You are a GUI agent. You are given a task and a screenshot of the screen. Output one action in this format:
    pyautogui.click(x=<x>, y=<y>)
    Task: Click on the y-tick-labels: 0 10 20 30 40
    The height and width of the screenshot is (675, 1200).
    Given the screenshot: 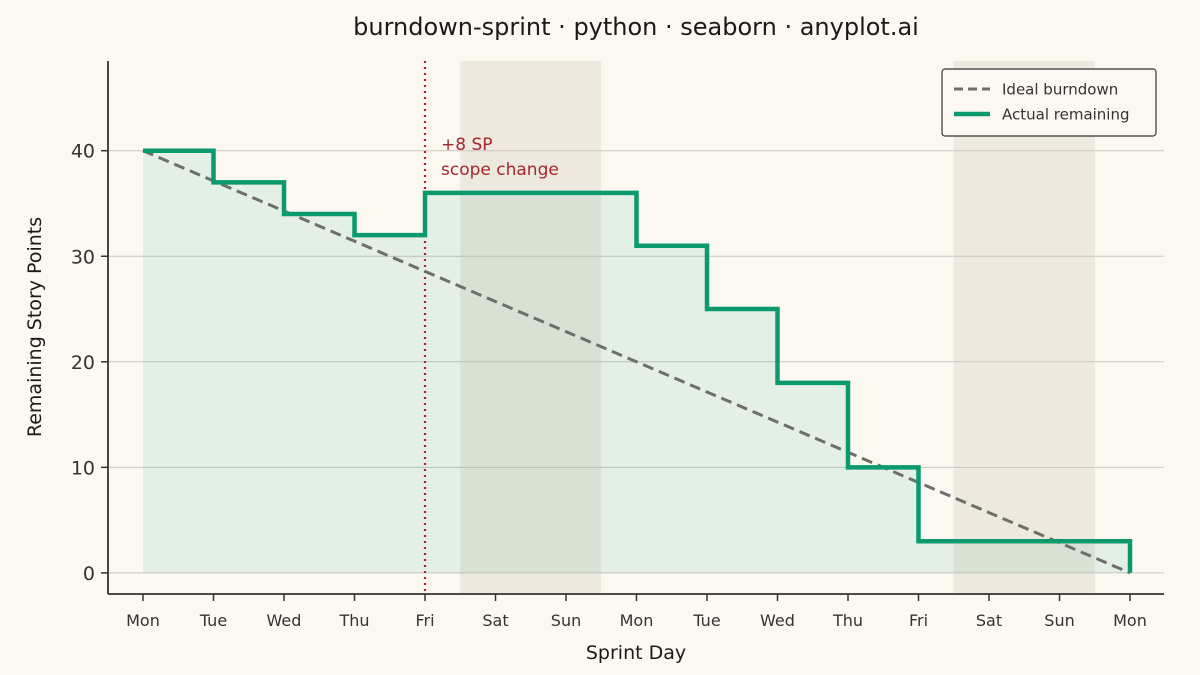 What is the action you would take?
    pyautogui.click(x=89, y=363)
    